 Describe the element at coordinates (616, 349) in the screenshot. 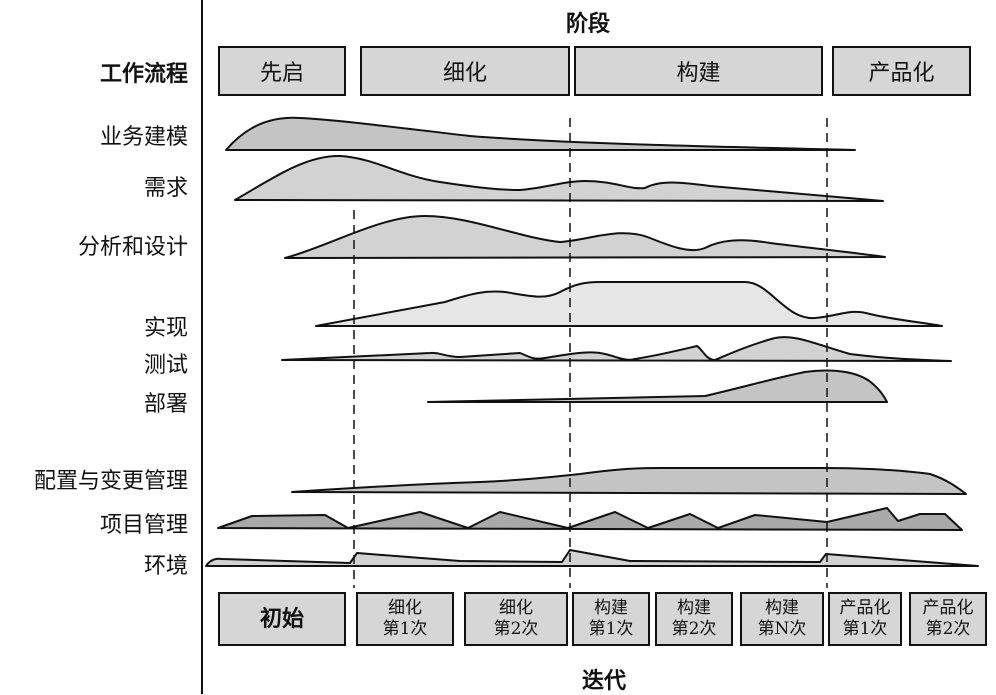

I see `curve-test` at that location.